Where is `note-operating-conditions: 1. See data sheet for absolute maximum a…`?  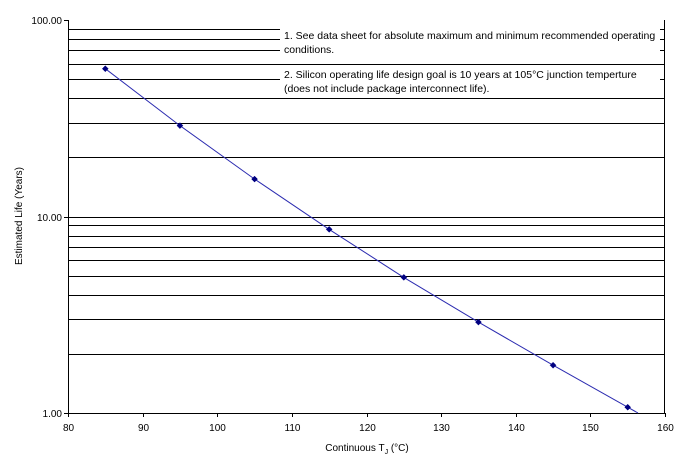
note-operating-conditions: 1. See data sheet for absolute maximum a… is located at coordinates (470, 43).